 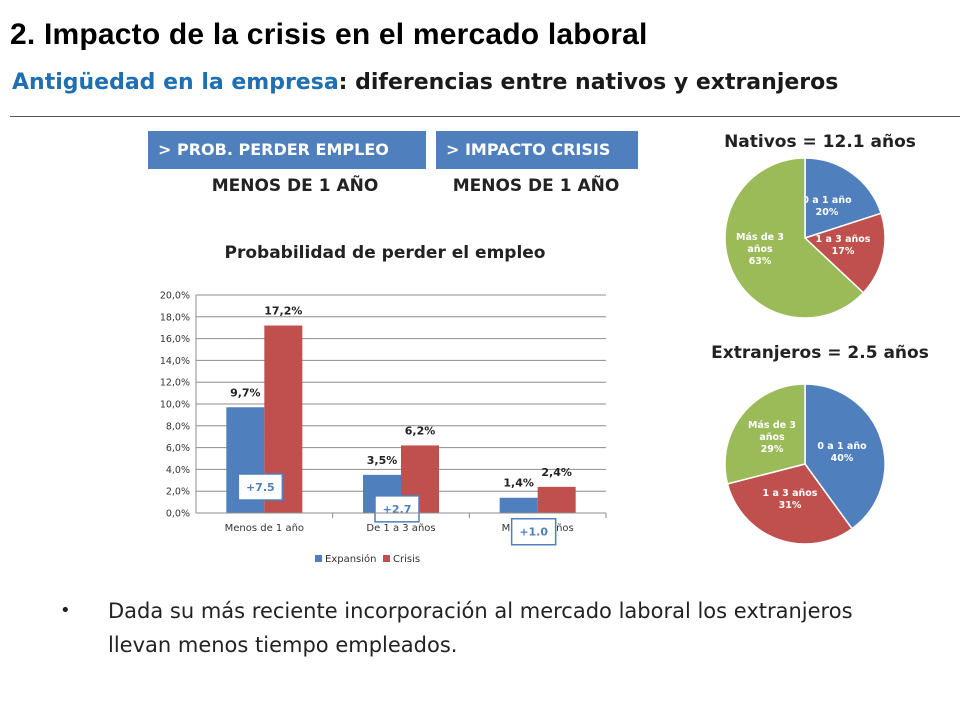 I want to click on badge-prob-sublabel: MENOS DE 1 AÑO, so click(x=295, y=186).